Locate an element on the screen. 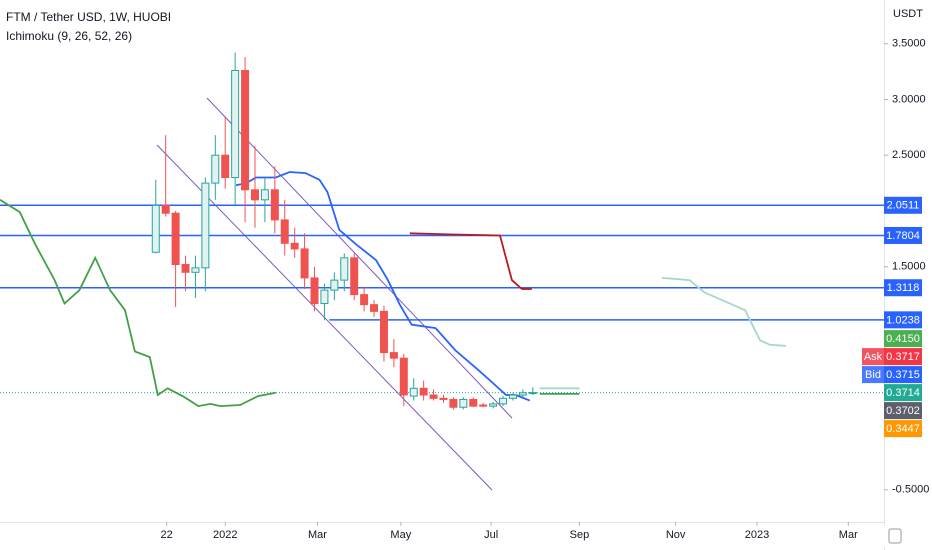  settings-box is located at coordinates (899, 536).